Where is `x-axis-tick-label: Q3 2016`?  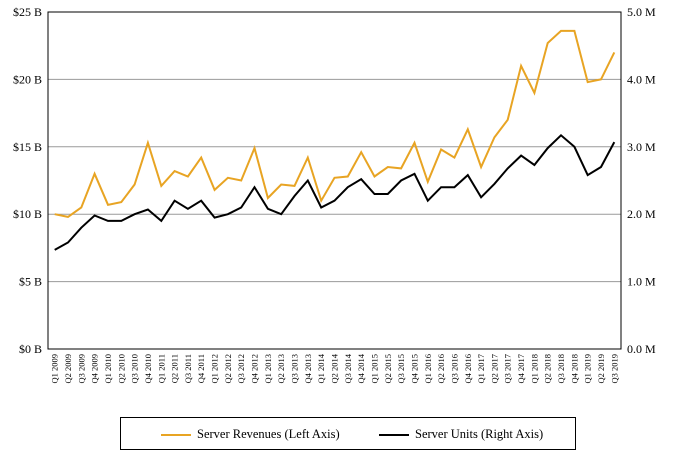 x-axis-tick-label: Q3 2016 is located at coordinates (454, 369).